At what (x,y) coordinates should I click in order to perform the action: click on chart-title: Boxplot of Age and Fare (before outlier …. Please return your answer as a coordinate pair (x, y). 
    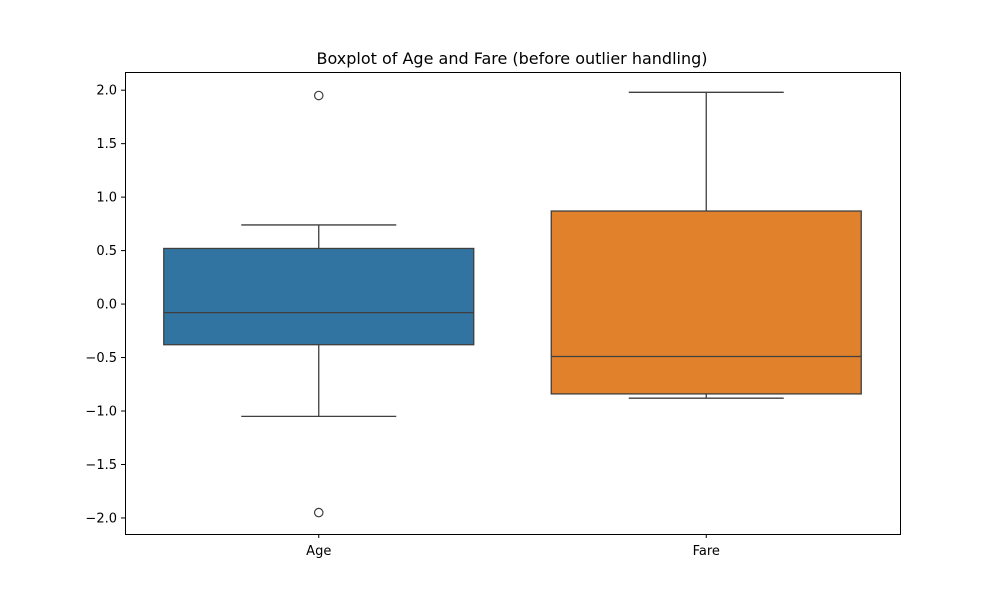
    Looking at the image, I should click on (511, 58).